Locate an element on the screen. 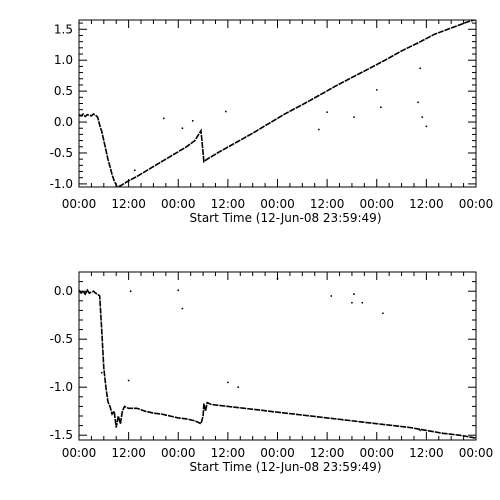 This screenshot has width=500, height=500. y-tick-label: -1.5 is located at coordinates (61, 435).